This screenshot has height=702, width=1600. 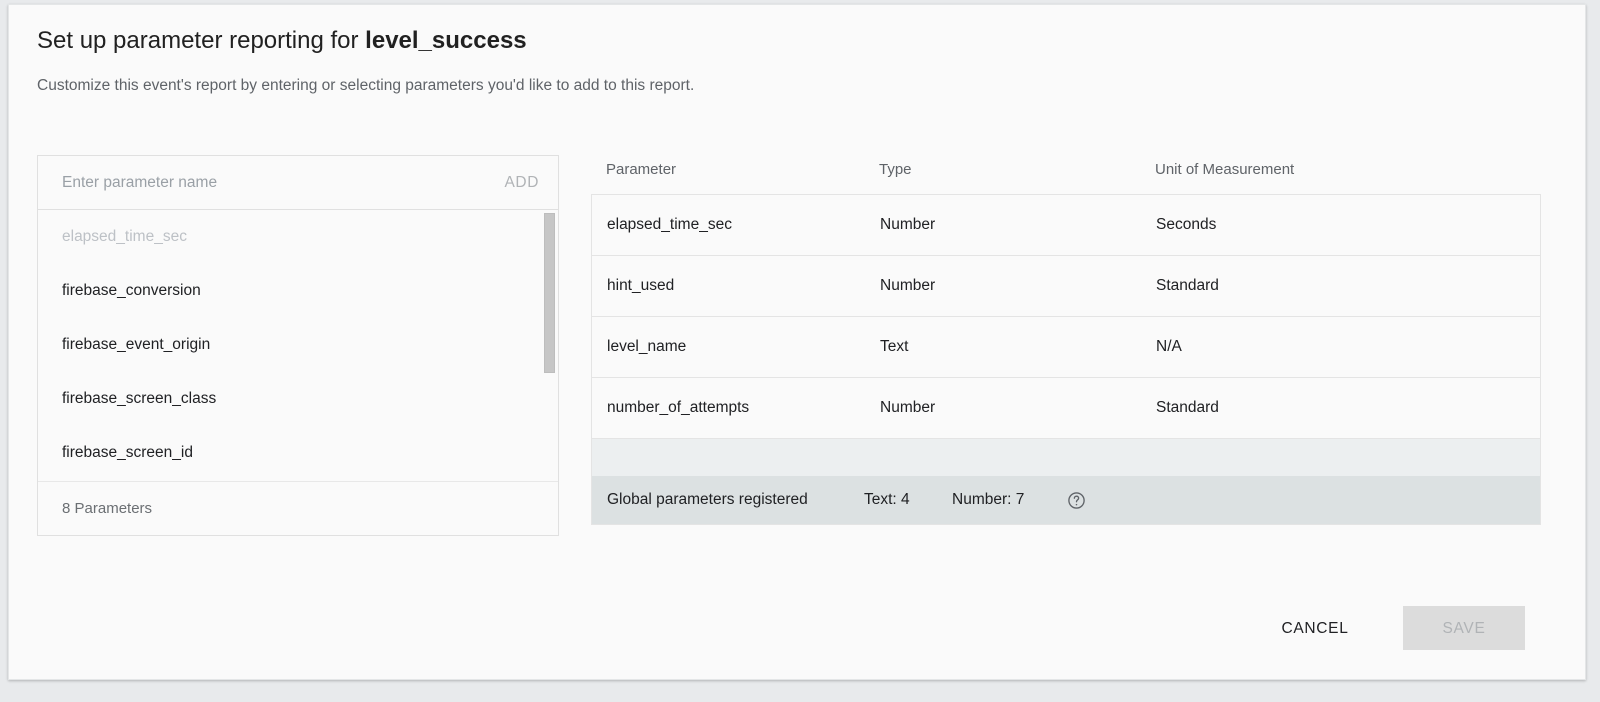 What do you see at coordinates (1186, 224) in the screenshot?
I see `cell-unit: Seconds` at bounding box center [1186, 224].